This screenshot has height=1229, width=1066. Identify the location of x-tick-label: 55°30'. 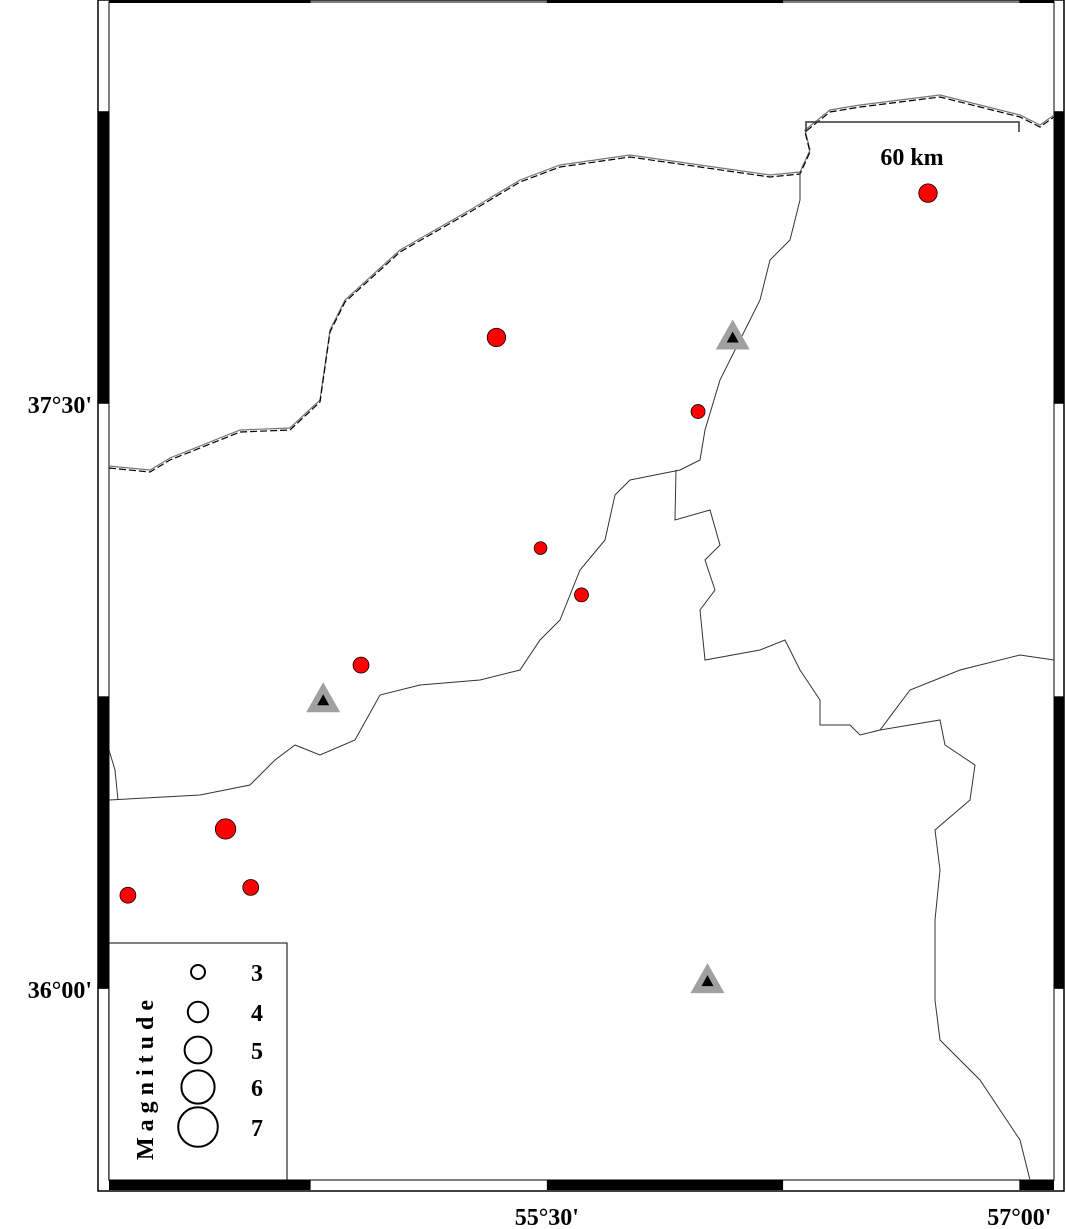
(547, 1217).